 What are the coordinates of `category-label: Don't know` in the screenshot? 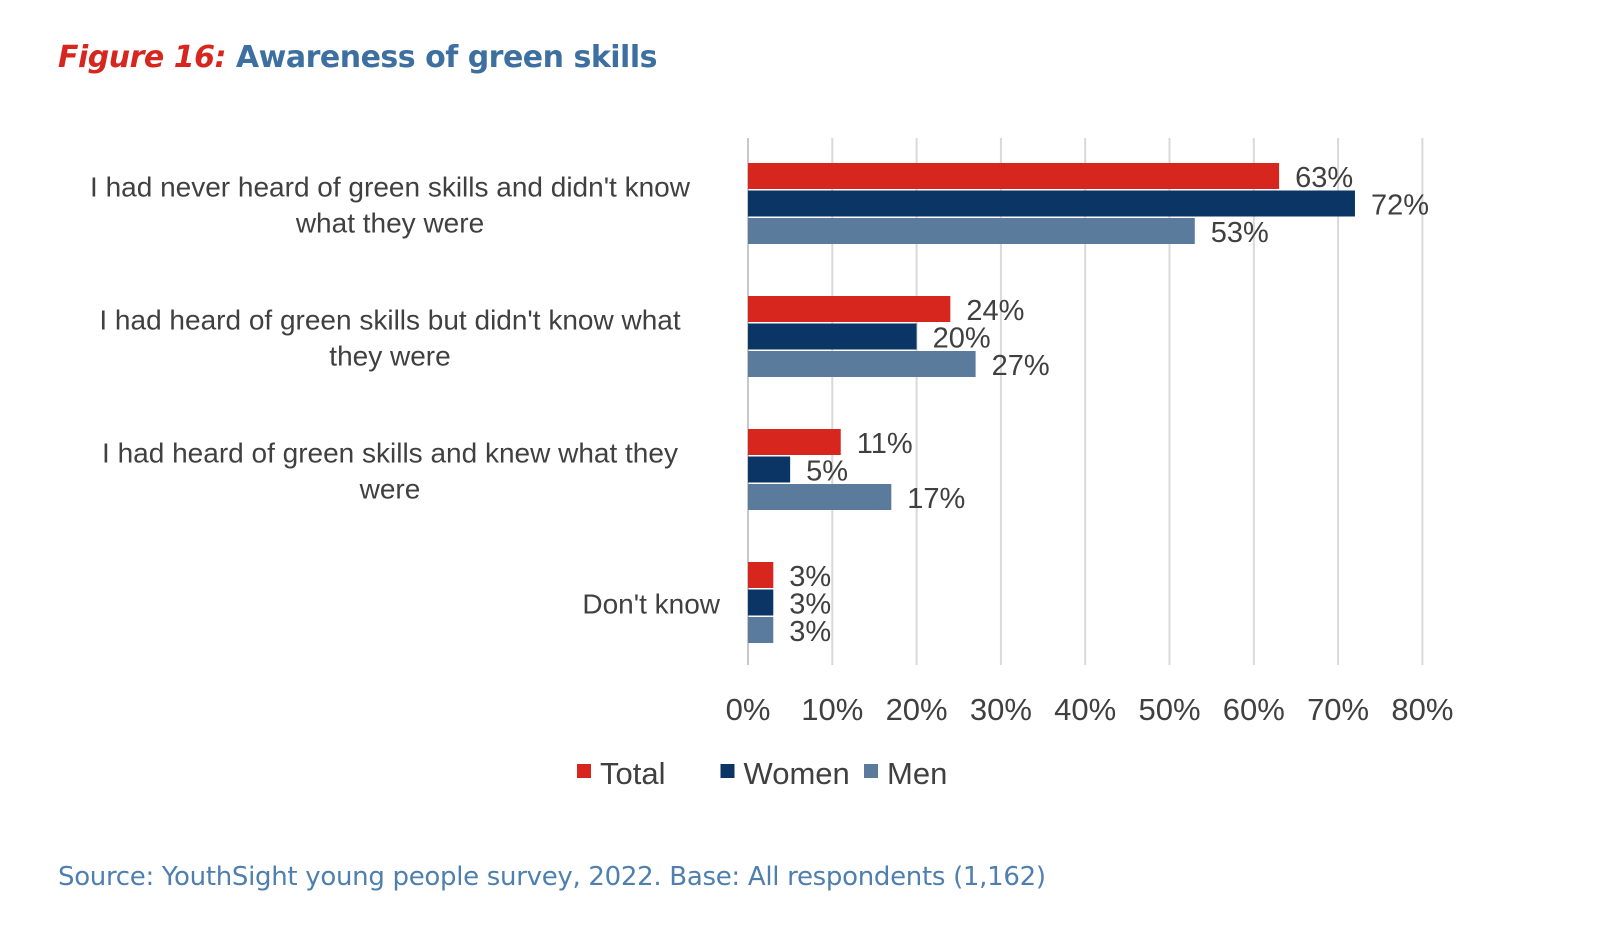 It's located at (651, 603).